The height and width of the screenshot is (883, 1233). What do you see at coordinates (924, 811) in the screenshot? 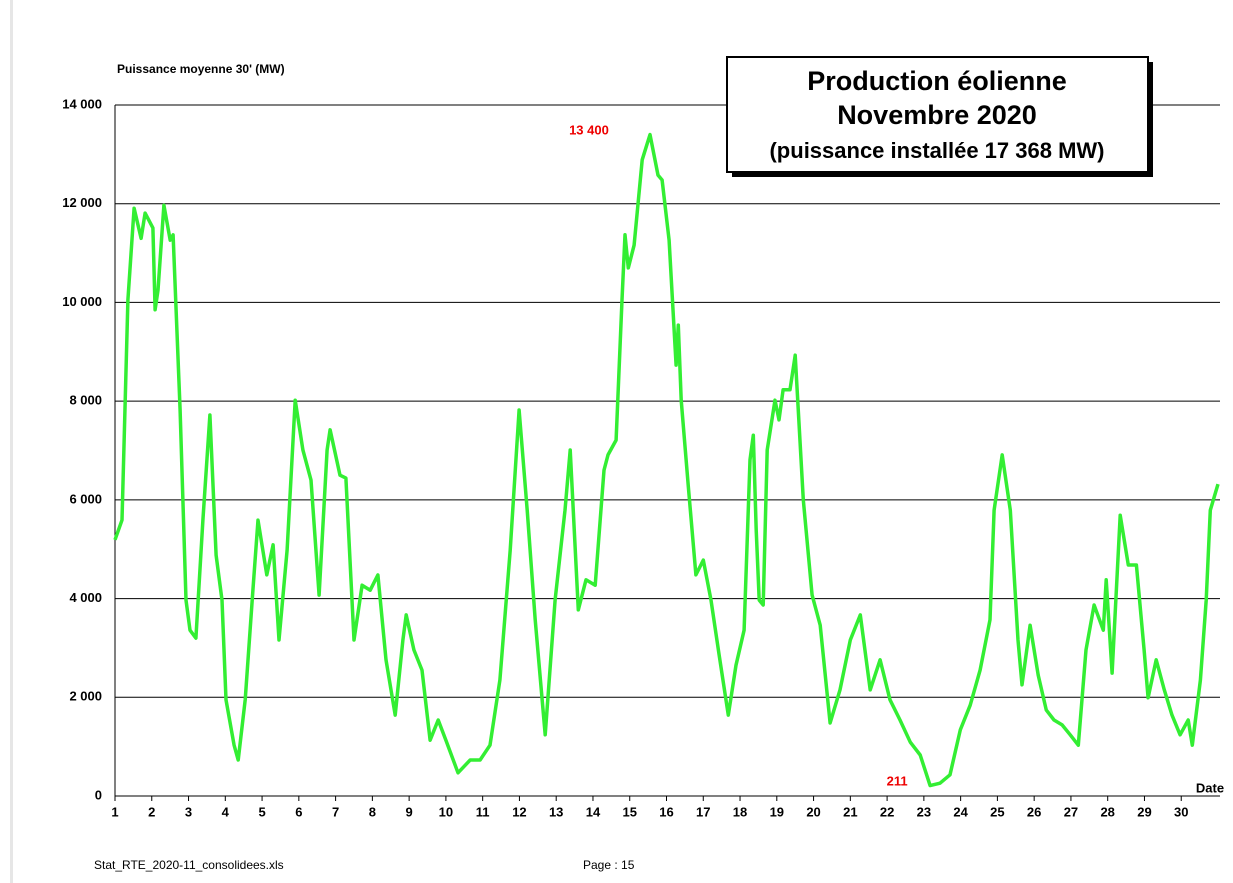
I see `x-tick-label: 23` at bounding box center [924, 811].